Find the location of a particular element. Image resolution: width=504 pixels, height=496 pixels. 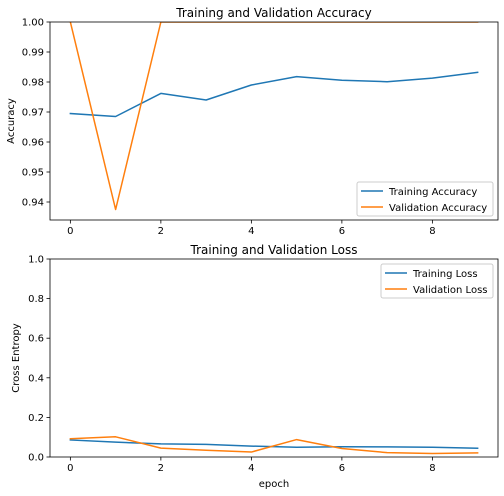

loss-legend-box is located at coordinates (437, 281).